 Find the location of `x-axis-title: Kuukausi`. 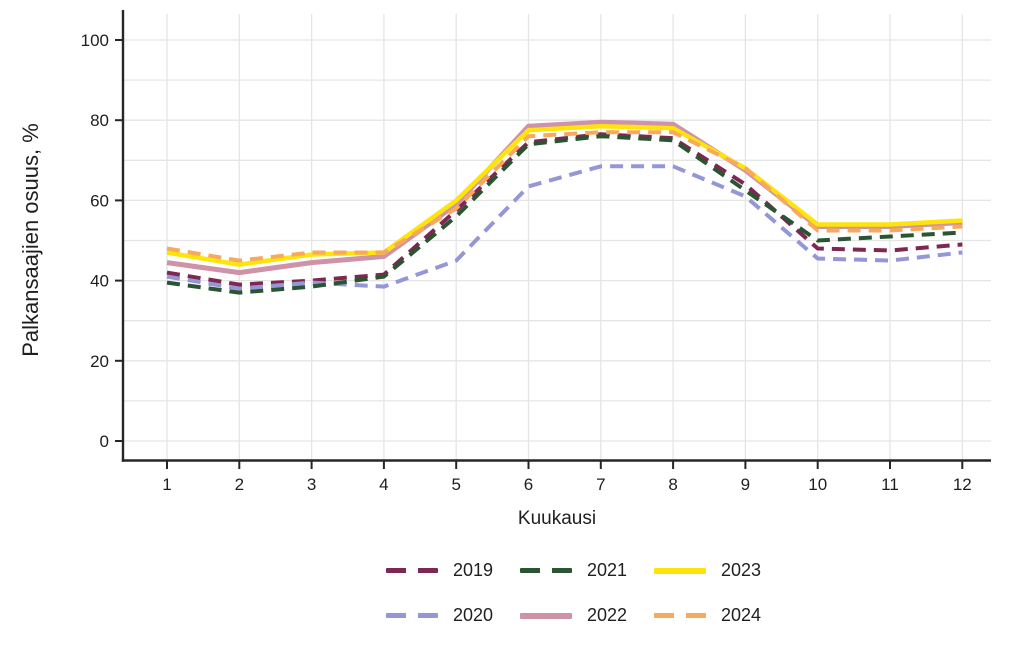

x-axis-title: Kuukausi is located at coordinates (557, 518).